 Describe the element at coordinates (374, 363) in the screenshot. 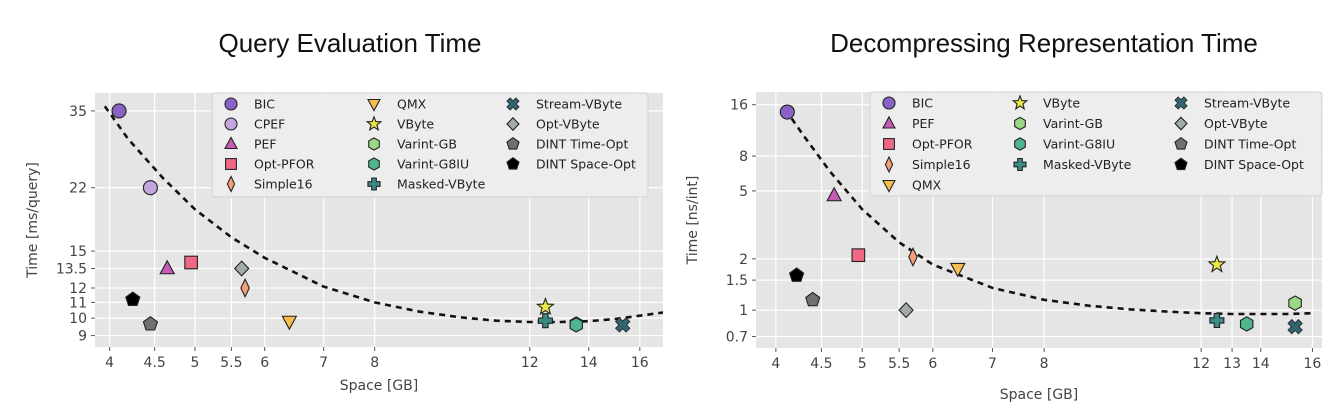

I see `x-tick-label: 8` at that location.